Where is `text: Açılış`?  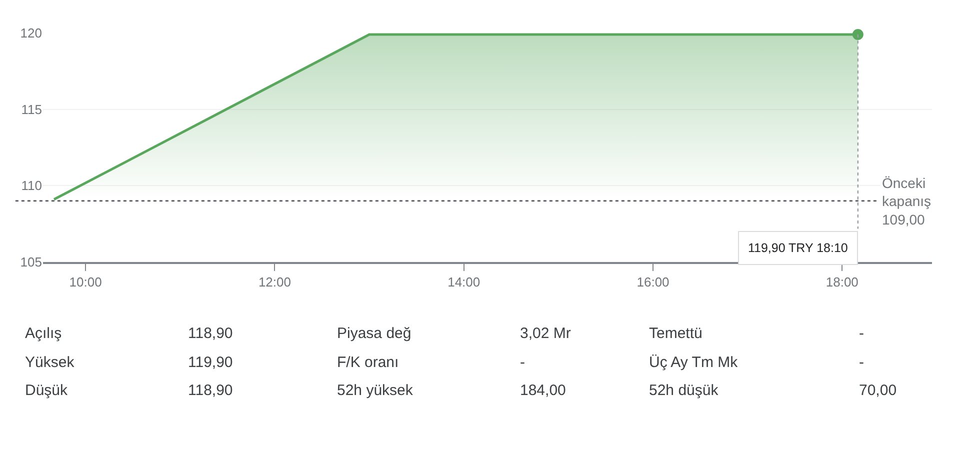
text: Açılış is located at coordinates (43, 333).